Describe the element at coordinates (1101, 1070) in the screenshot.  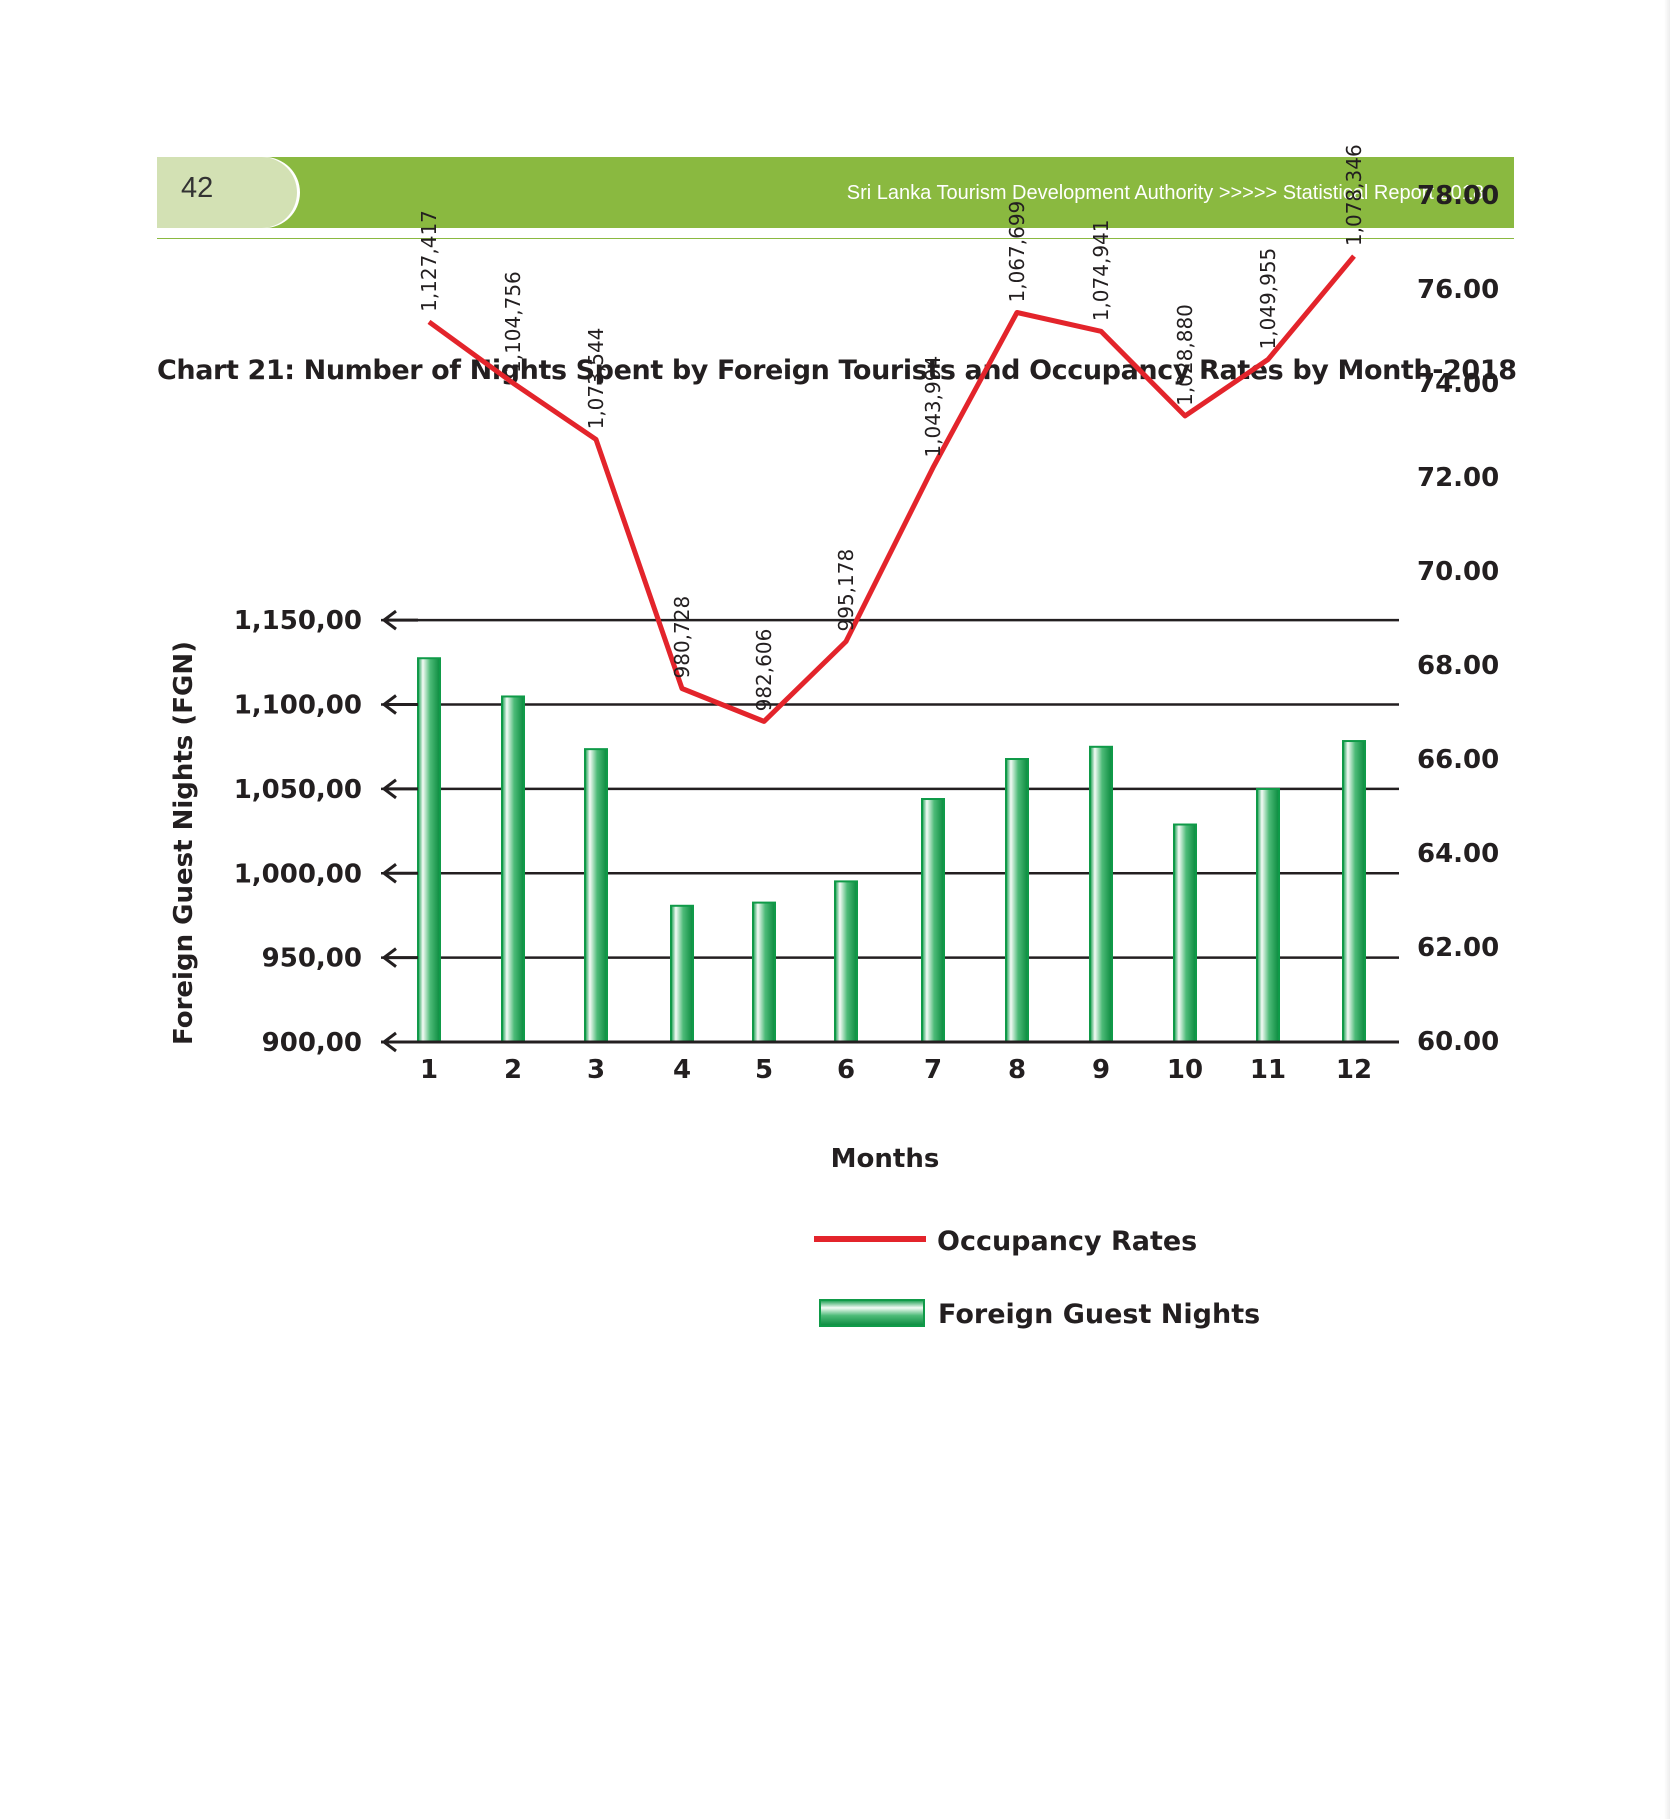
I see `x-tick-label: 9` at that location.